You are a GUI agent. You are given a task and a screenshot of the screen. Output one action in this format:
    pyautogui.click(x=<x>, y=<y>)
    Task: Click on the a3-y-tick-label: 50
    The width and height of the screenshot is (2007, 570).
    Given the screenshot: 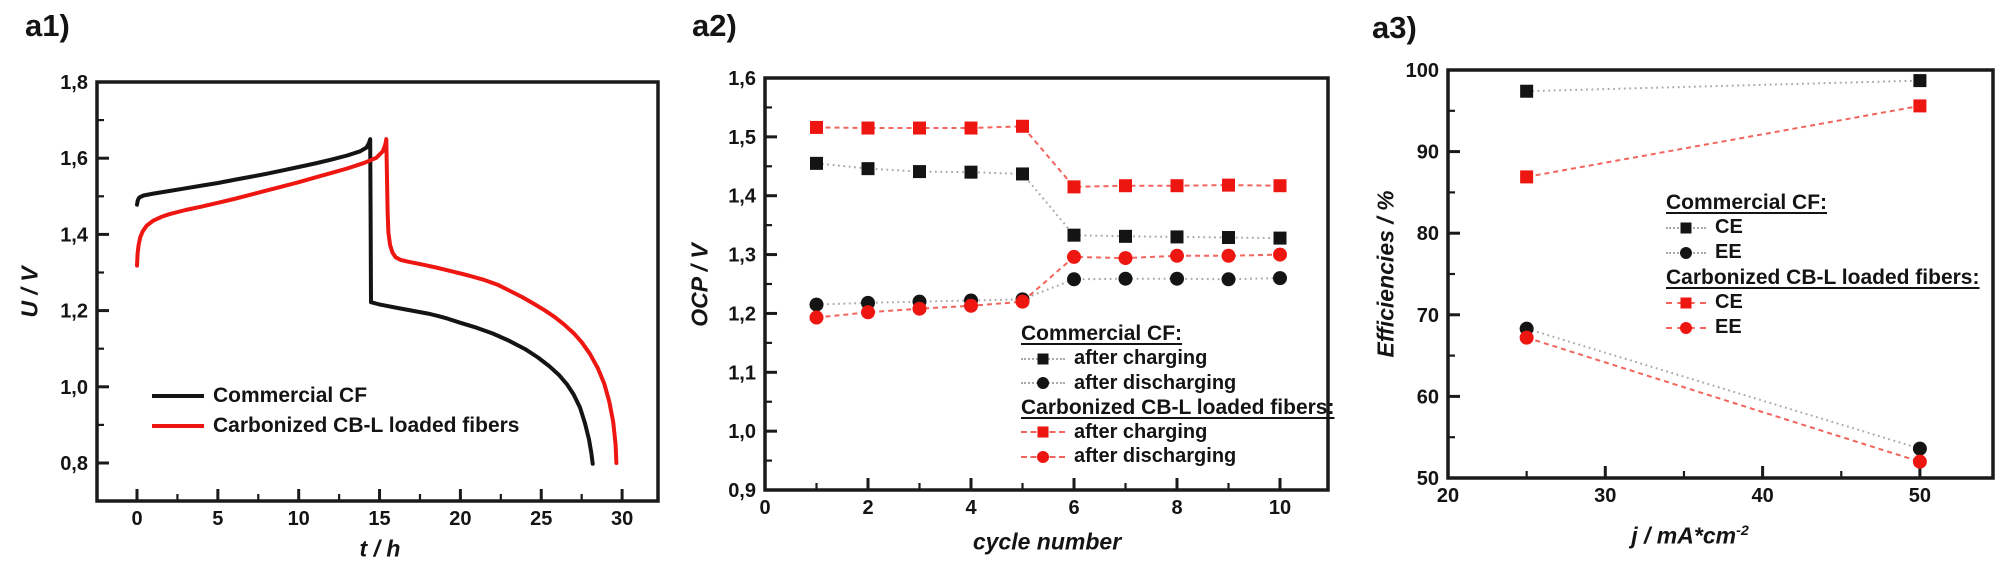 What is the action you would take?
    pyautogui.click(x=1428, y=479)
    